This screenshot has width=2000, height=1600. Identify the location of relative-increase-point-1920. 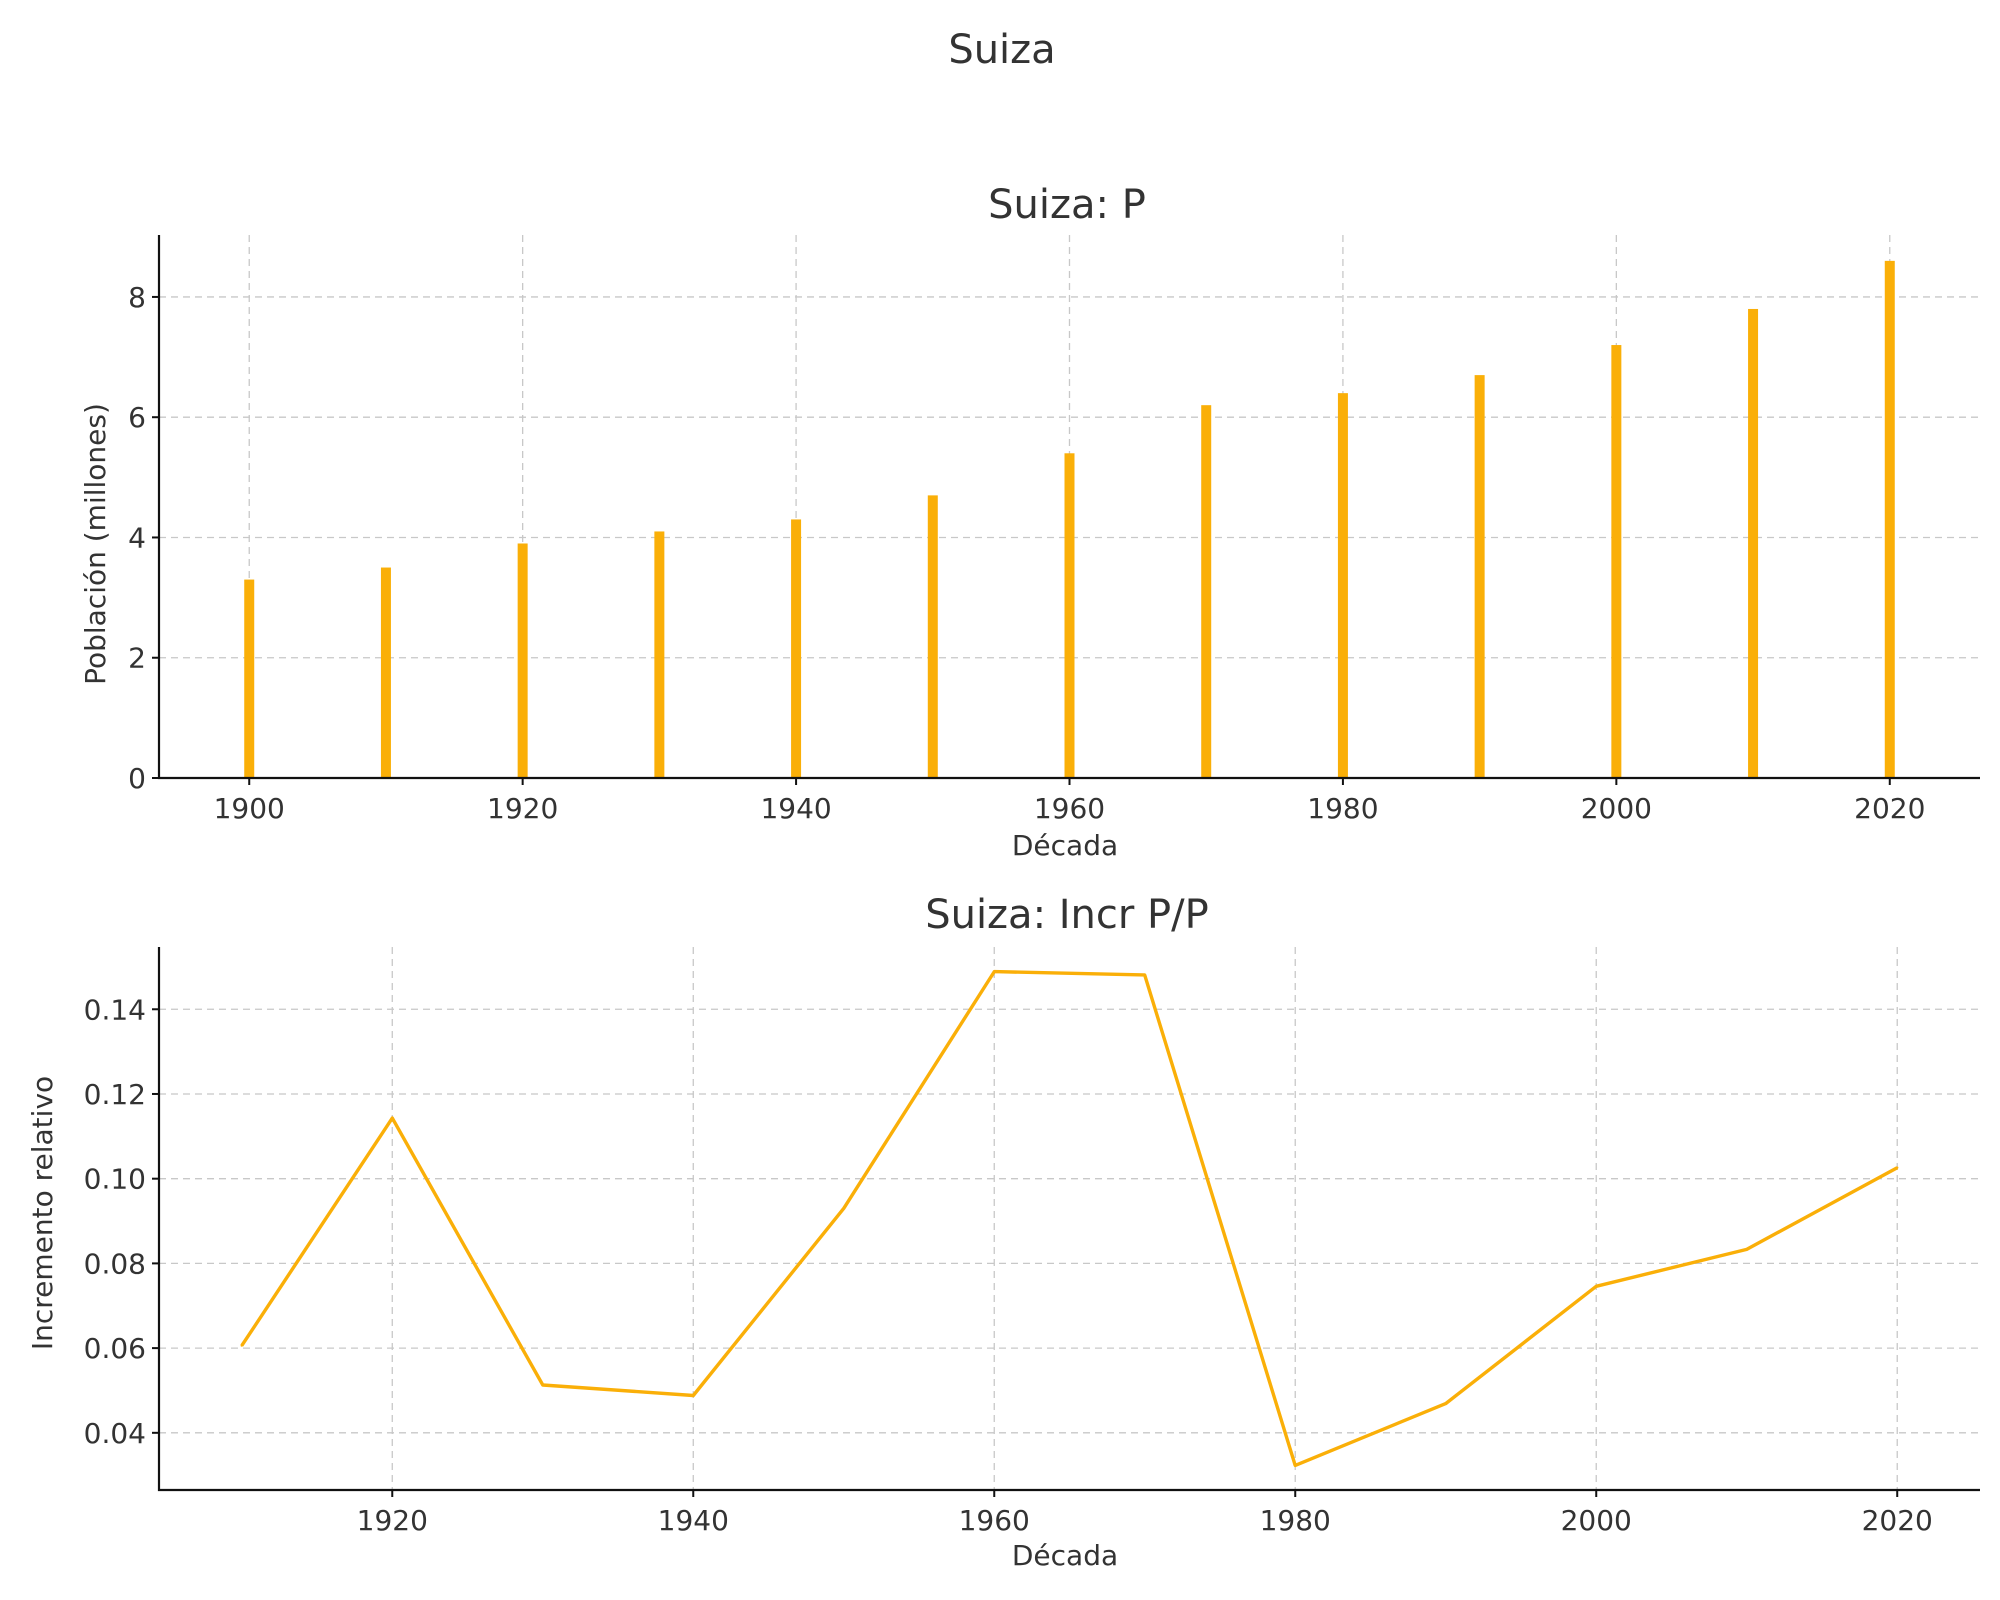
(392, 1118).